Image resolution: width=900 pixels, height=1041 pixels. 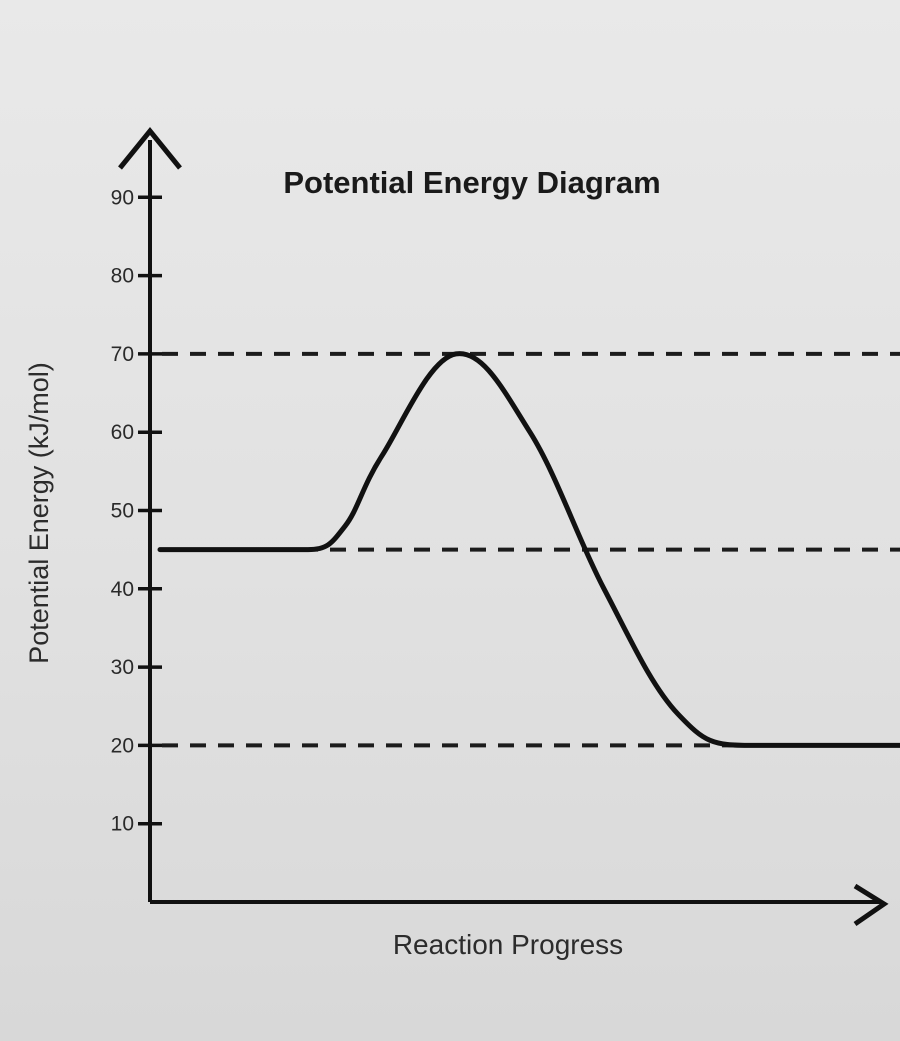 What do you see at coordinates (122, 276) in the screenshot?
I see `y-tick-label-80: 80` at bounding box center [122, 276].